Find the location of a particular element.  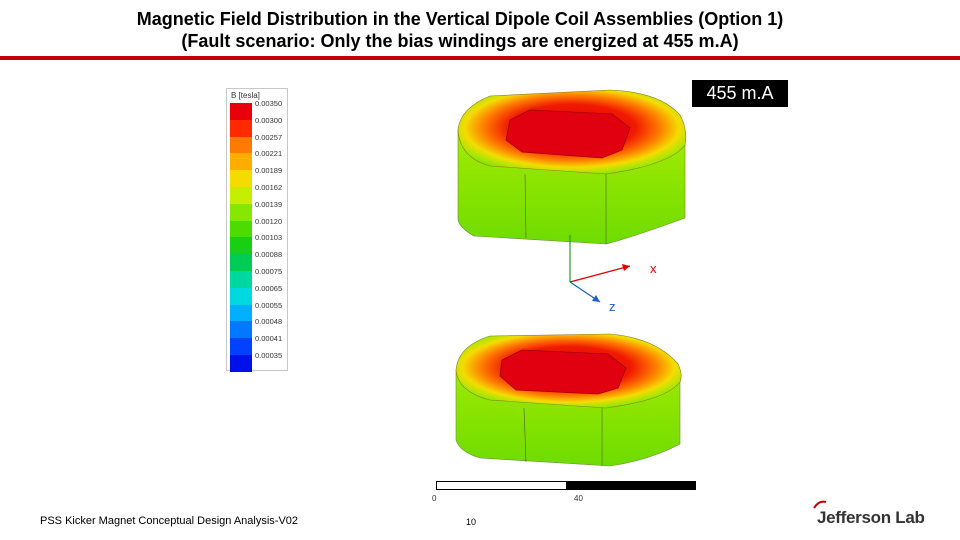

legend-entry: 0.00139 is located at coordinates (258, 210).